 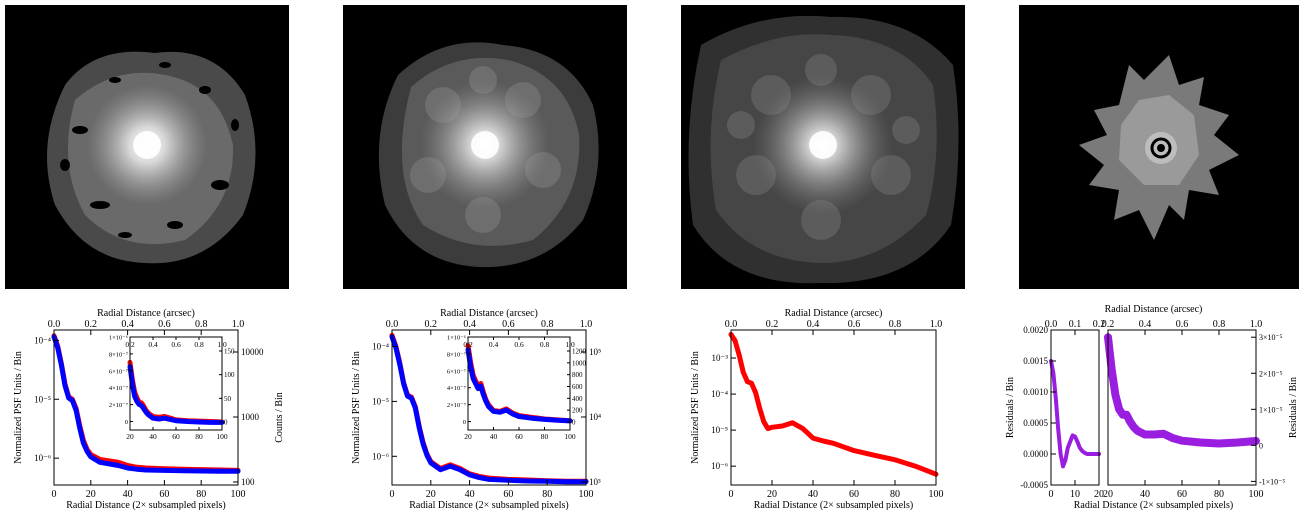 I want to click on inset-y-tick-label: 0, so click(x=464, y=422).